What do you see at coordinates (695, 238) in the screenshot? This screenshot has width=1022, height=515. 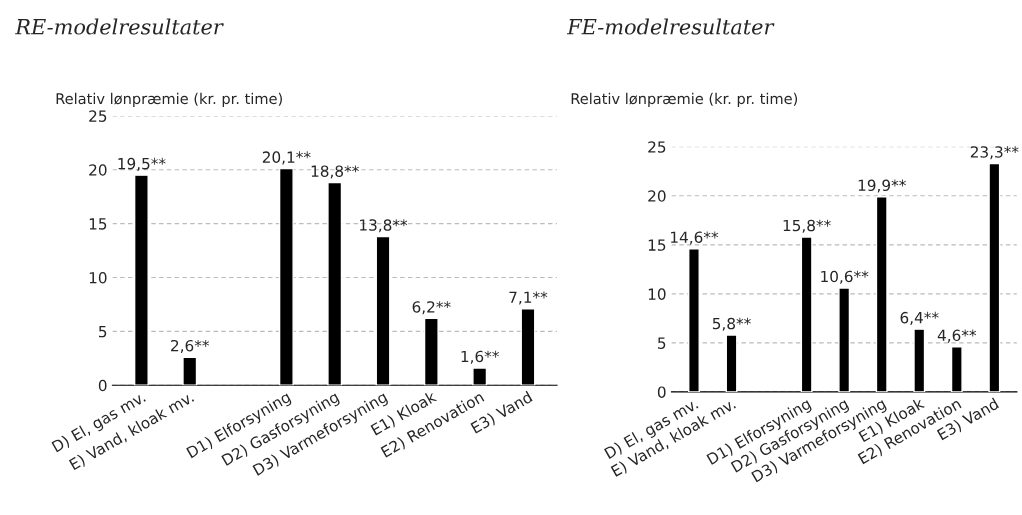 I see `data-label: 14,6**` at bounding box center [695, 238].